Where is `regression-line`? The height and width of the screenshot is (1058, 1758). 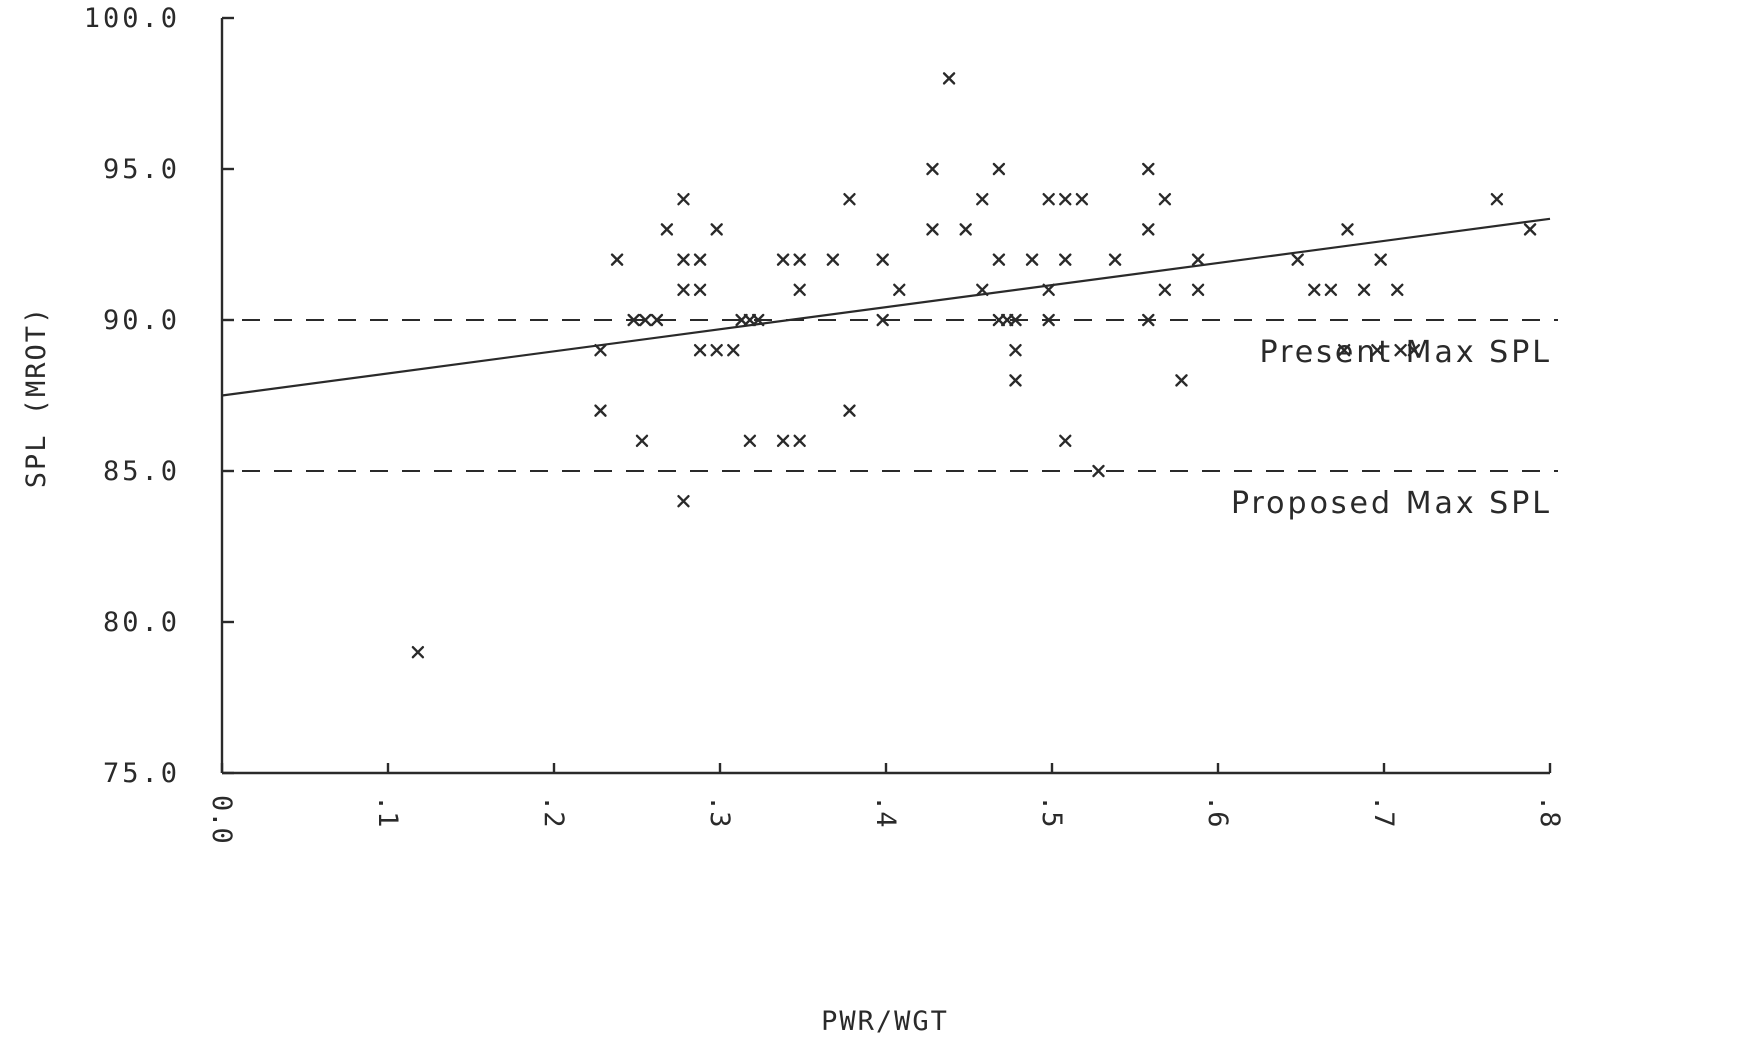 regression-line is located at coordinates (886, 307).